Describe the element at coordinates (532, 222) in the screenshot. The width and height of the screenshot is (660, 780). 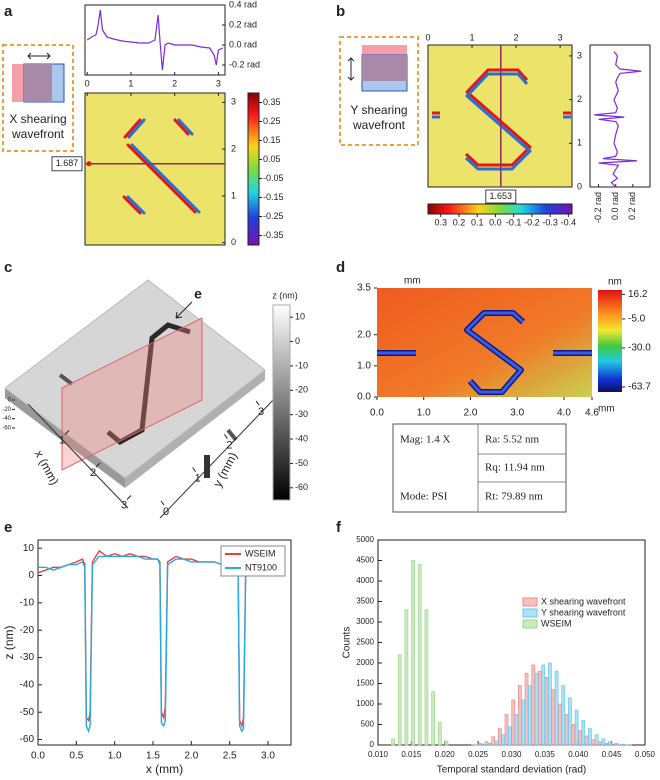
I see `colorbar-tick-label: -0.2` at that location.